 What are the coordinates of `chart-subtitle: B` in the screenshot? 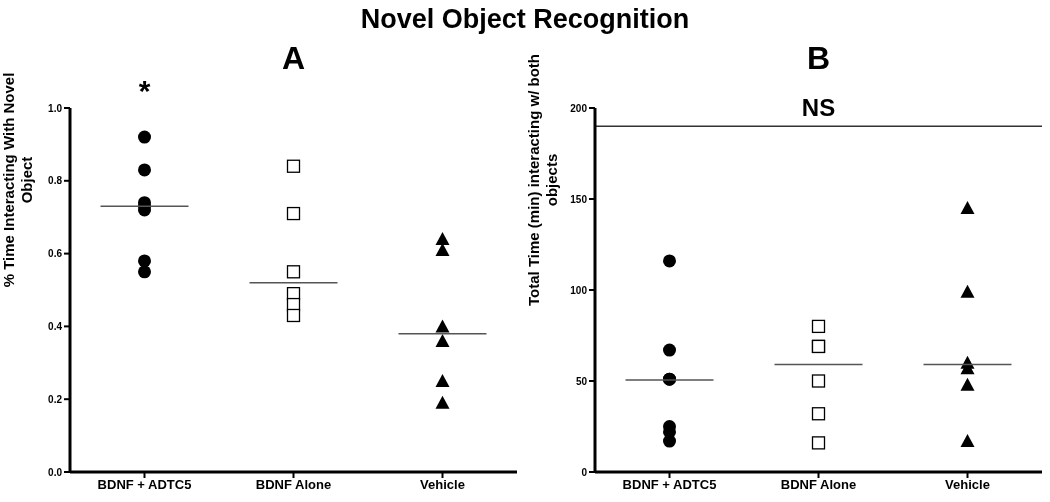 It's located at (818, 58).